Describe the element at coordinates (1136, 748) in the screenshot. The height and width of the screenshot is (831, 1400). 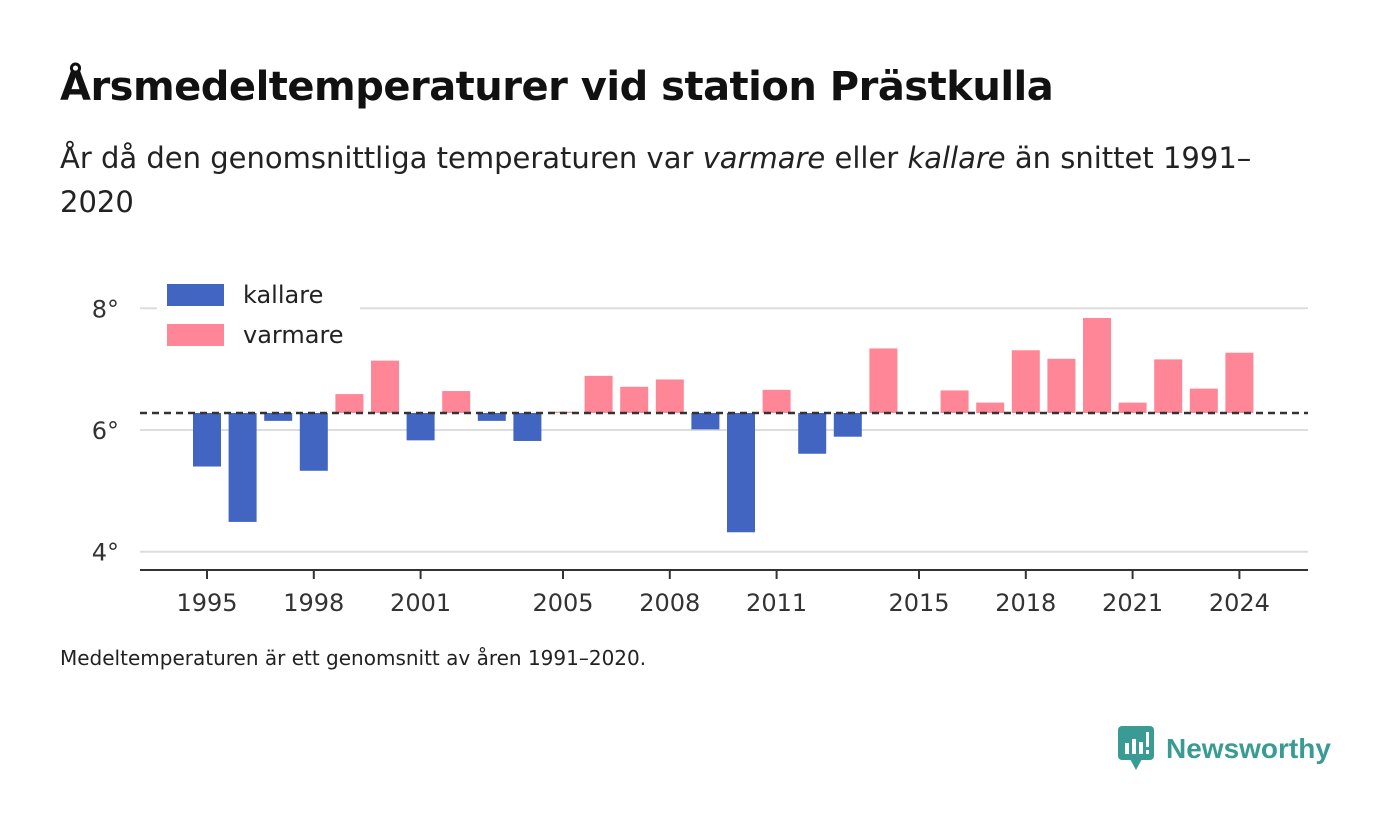
I see `newsworthy-logo-icon` at that location.